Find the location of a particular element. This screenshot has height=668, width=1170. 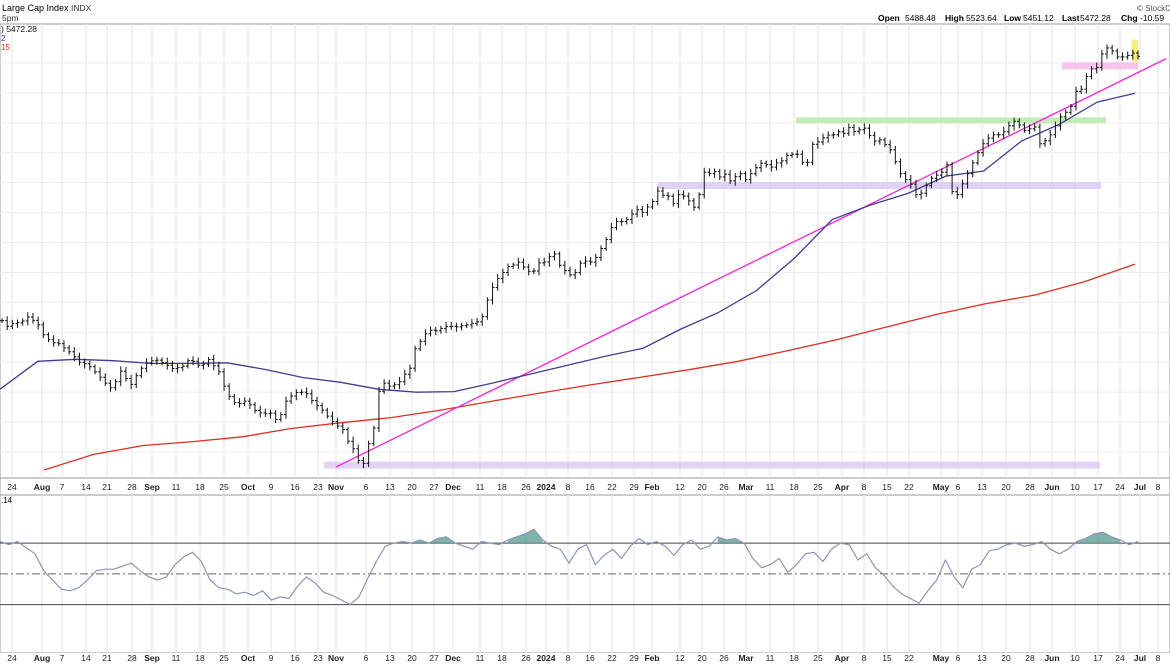

x-tick-label-rsi: 21 is located at coordinates (107, 658).